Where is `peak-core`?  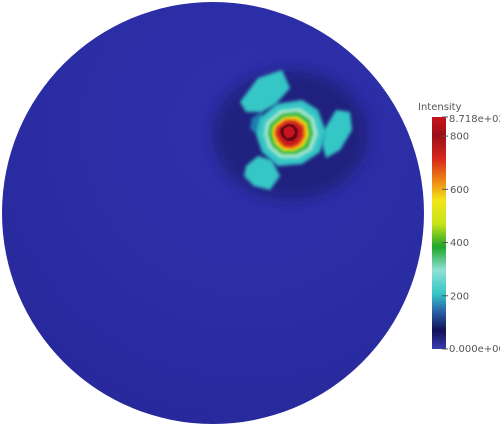
peak-core is located at coordinates (289, 132).